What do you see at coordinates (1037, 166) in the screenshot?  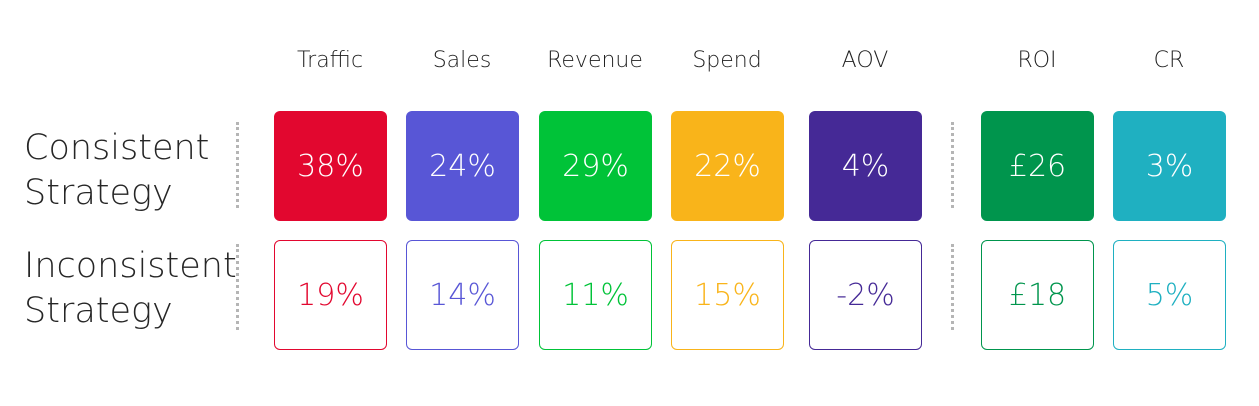 I see `tile-consistent-roi: £26` at bounding box center [1037, 166].